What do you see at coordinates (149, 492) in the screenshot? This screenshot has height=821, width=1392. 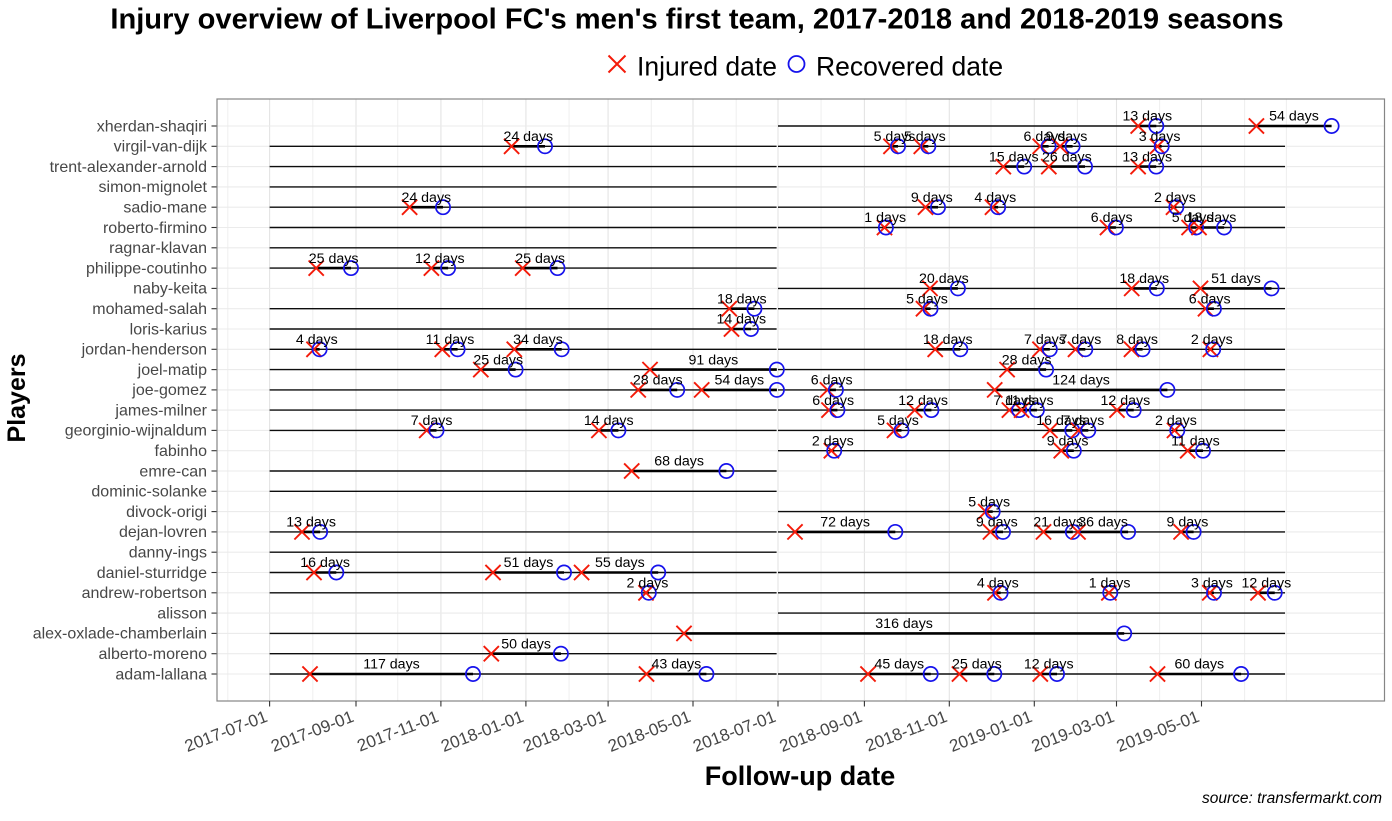 I see `svg-text: dominic-solanke` at bounding box center [149, 492].